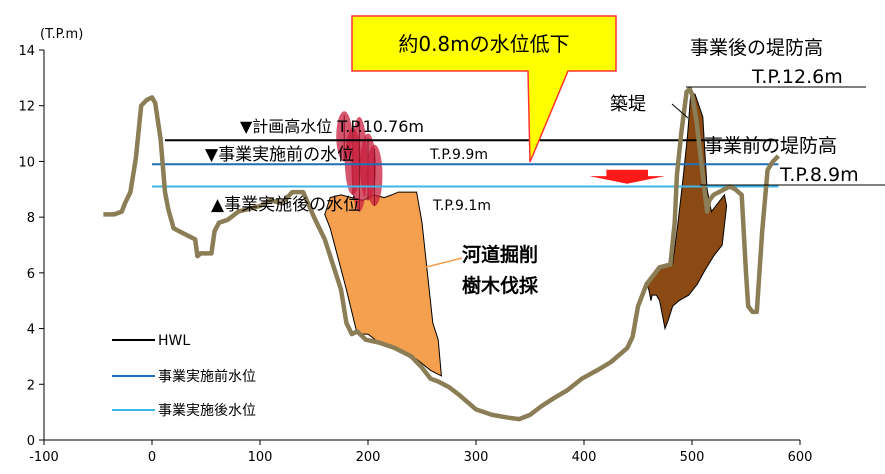  I want to click on x-tick: 500, so click(692, 452).